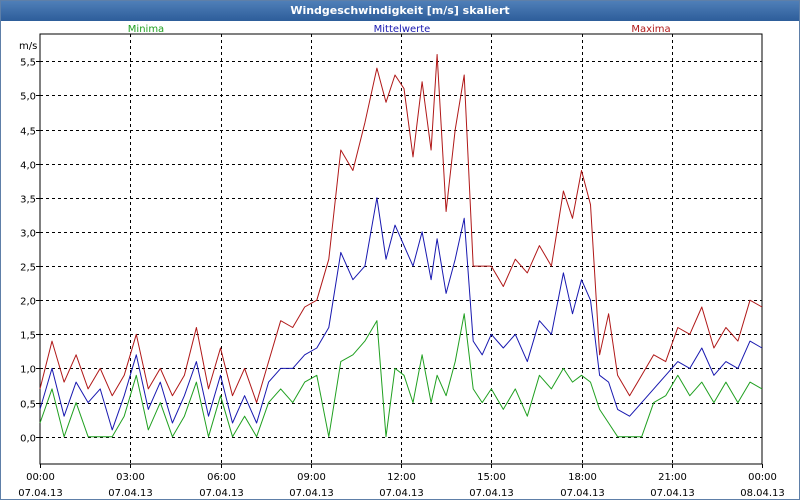  I want to click on x-tick-time: 18:00, so click(582, 477).